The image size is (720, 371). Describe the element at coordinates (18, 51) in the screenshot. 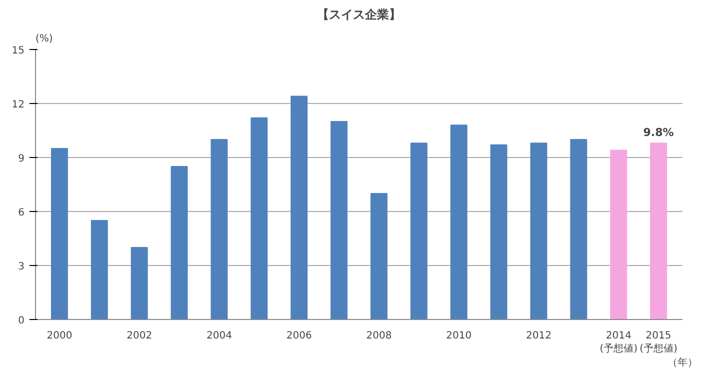

I see `y-tick-label: 15` at that location.